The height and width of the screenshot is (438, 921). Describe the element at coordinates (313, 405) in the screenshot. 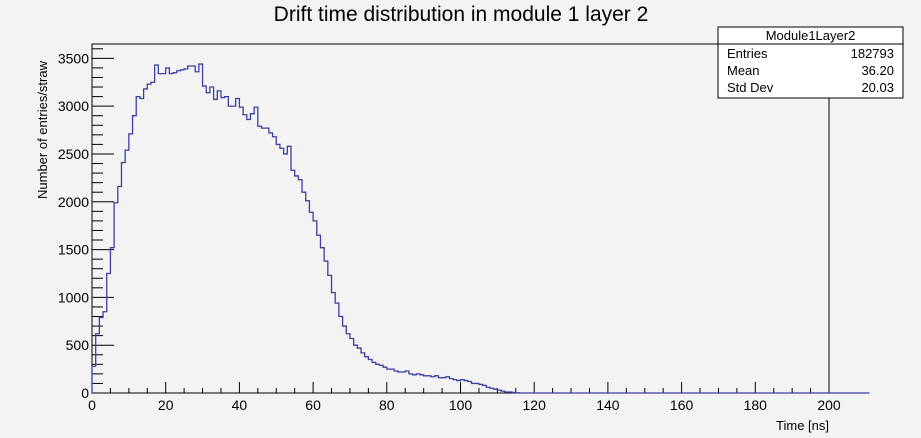

I see `x-tick-label: 60` at that location.